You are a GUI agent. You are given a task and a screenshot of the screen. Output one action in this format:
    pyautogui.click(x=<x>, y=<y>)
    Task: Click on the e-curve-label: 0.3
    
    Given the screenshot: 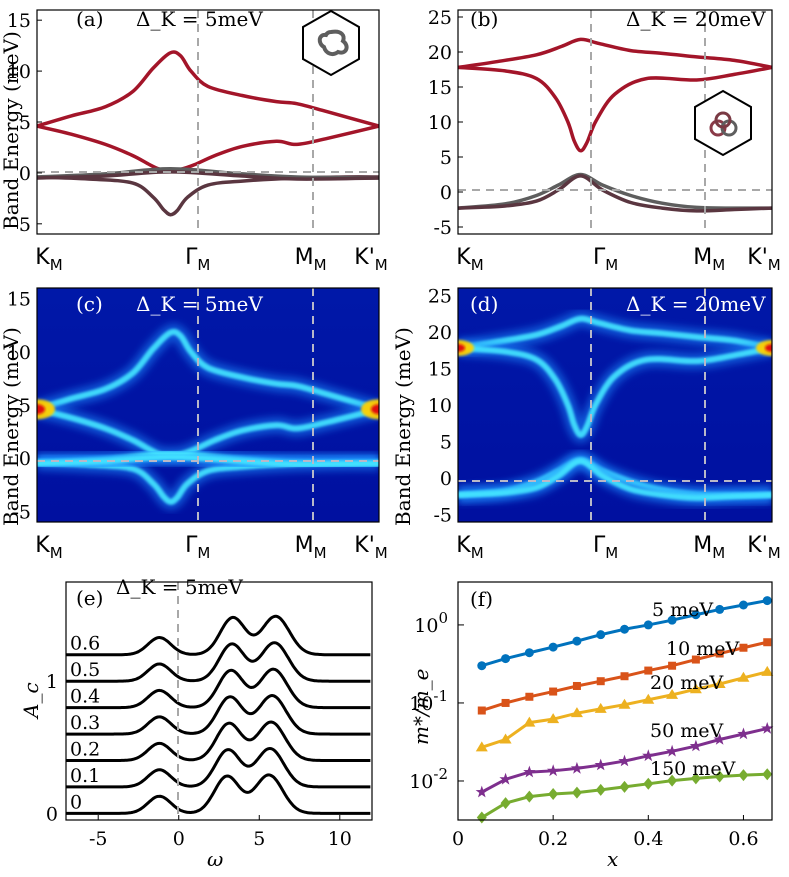 What is the action you would take?
    pyautogui.click(x=85, y=723)
    